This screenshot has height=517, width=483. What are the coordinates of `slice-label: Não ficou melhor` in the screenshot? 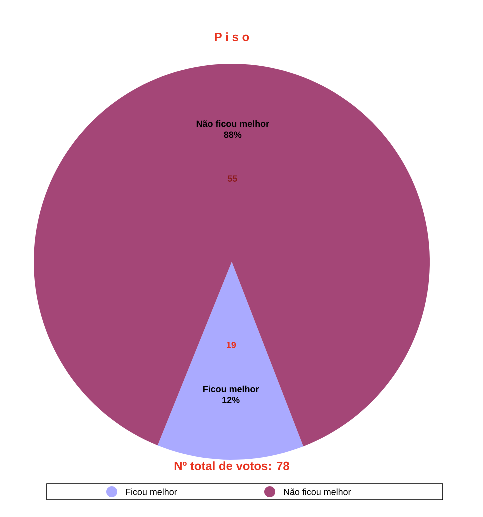 It's located at (233, 124).